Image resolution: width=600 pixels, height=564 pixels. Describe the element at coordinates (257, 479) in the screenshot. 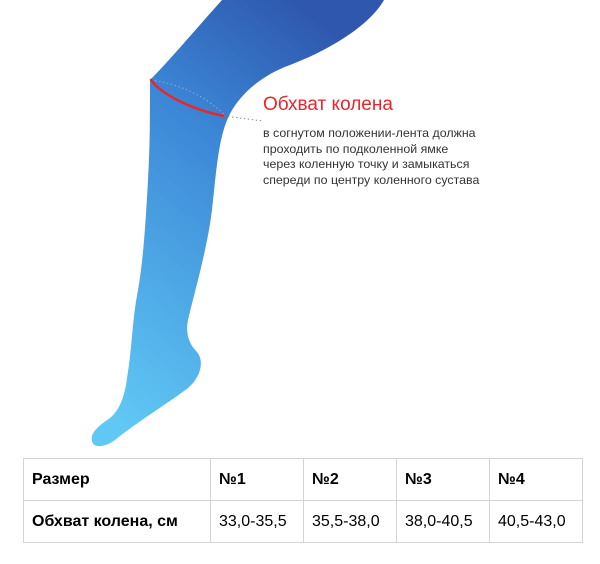

I see `header-size-1: №1` at that location.